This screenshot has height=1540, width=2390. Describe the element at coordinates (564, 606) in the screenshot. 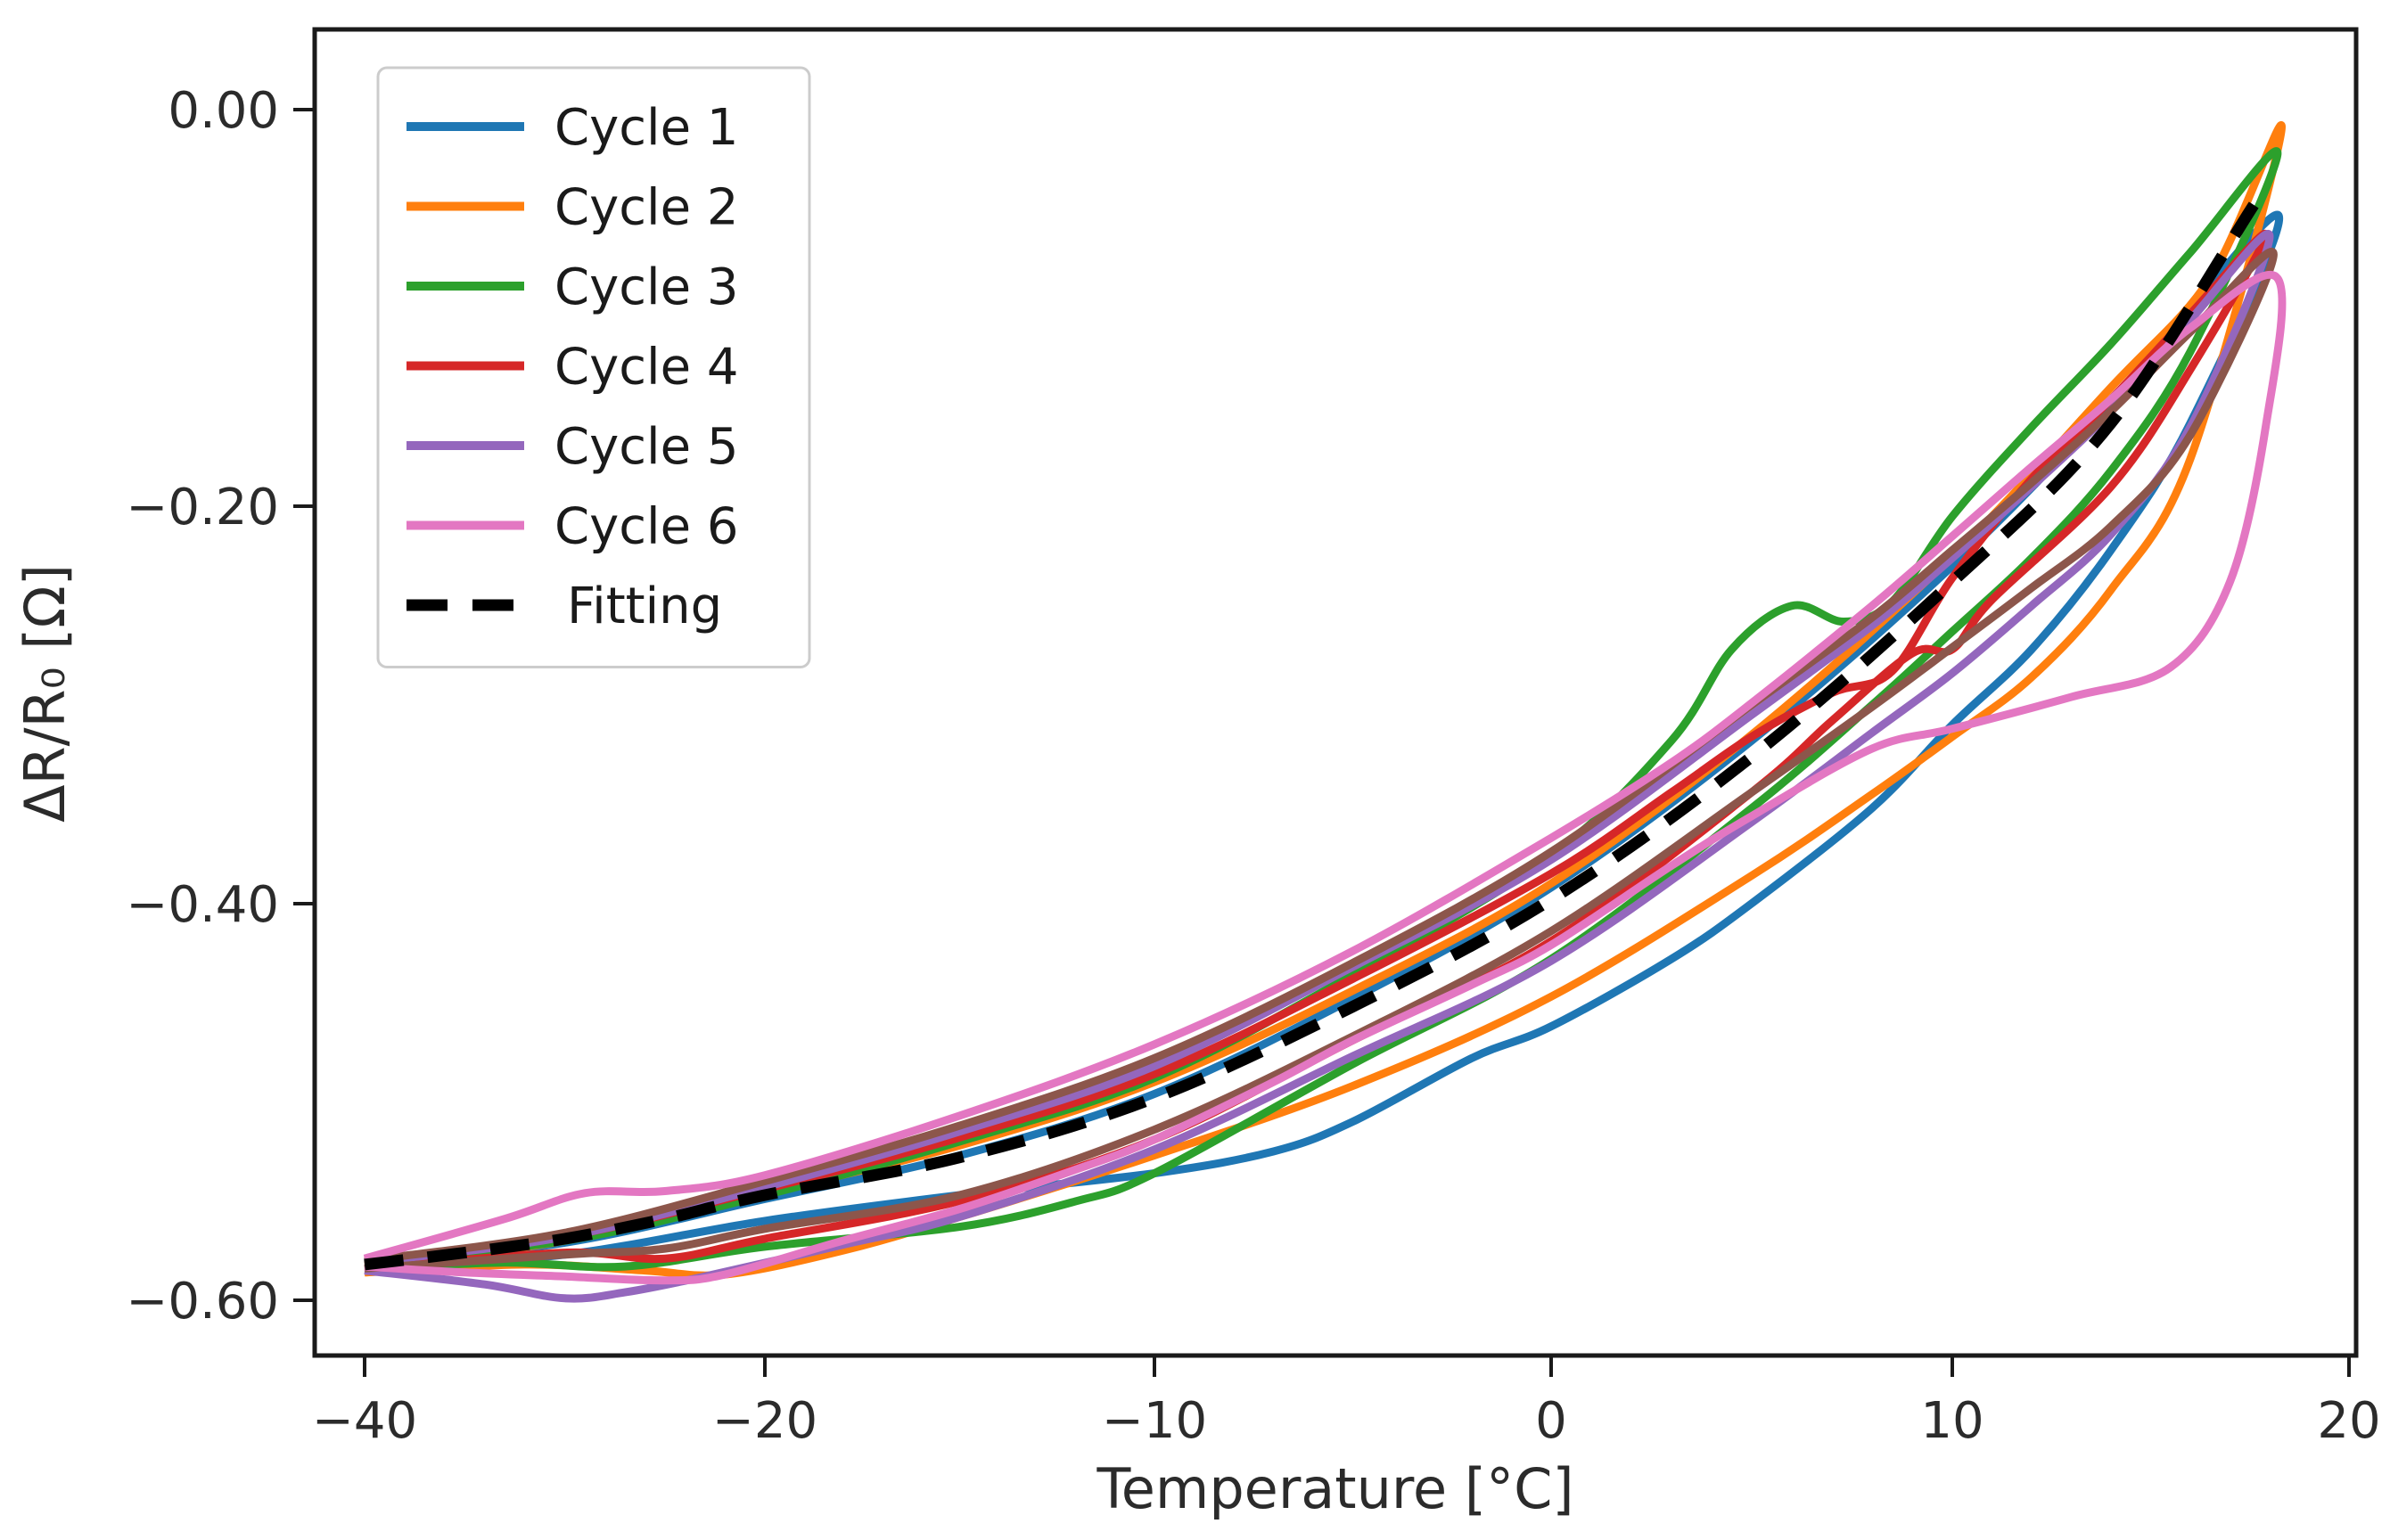

I see `legend-item: Fitting` at that location.